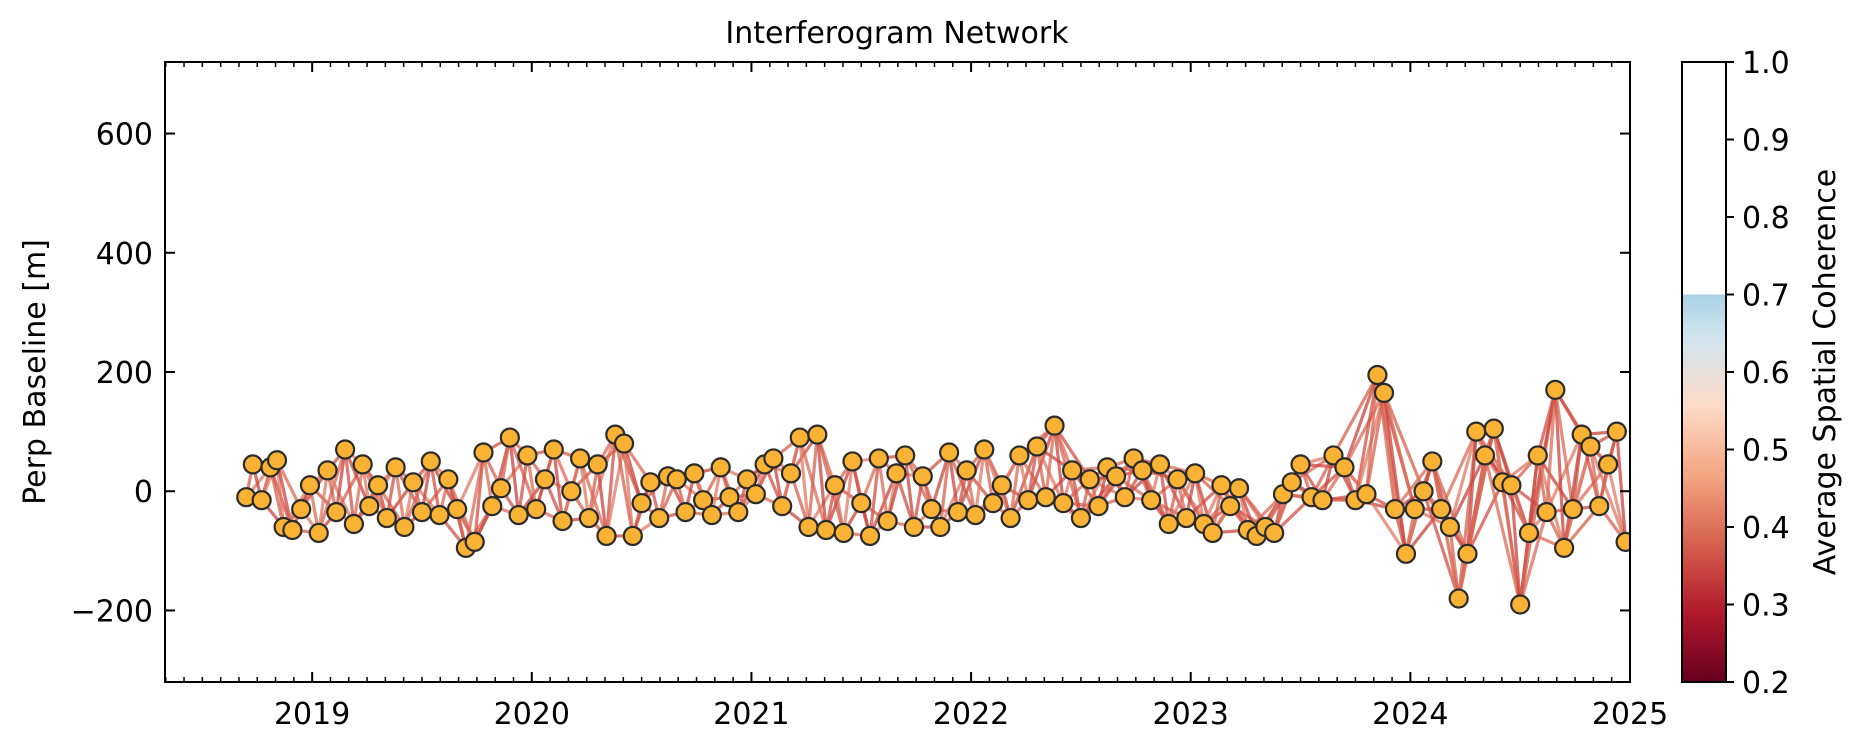 The width and height of the screenshot is (1851, 741). Describe the element at coordinates (124, 373) in the screenshot. I see `y-tick-label: 200` at that location.